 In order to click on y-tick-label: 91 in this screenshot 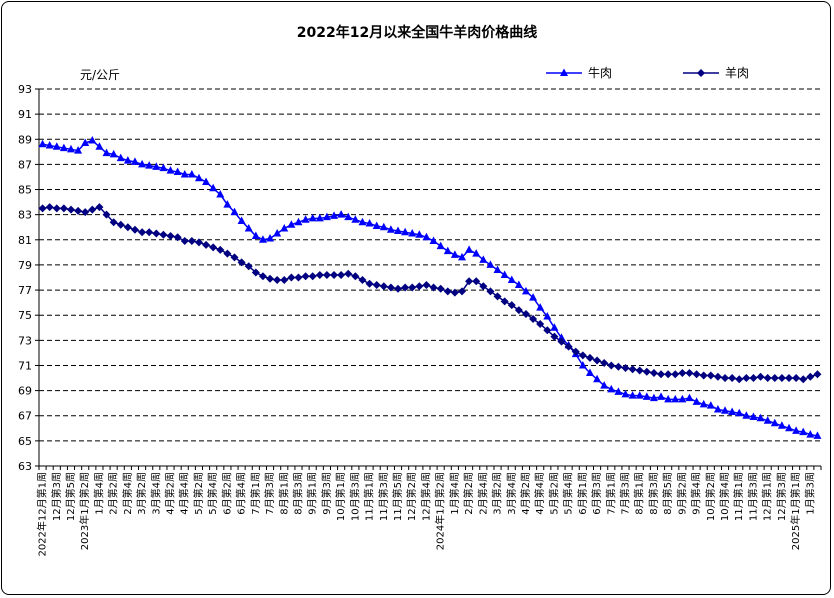, I will do `click(25, 114)`.